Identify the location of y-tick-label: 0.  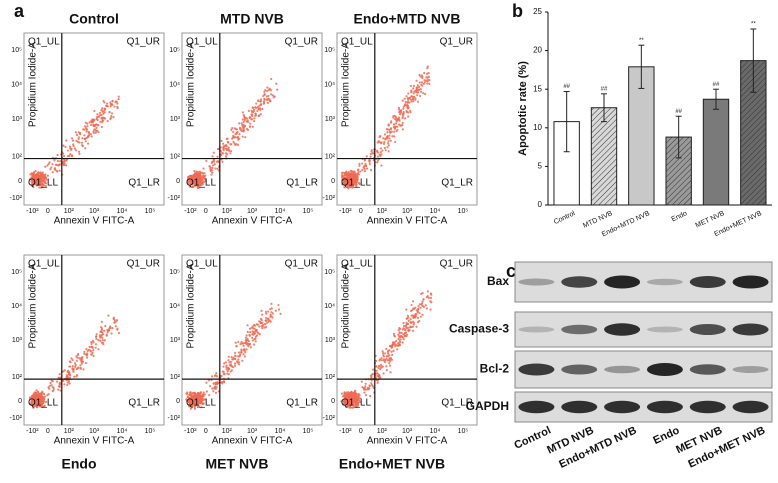
(178, 181).